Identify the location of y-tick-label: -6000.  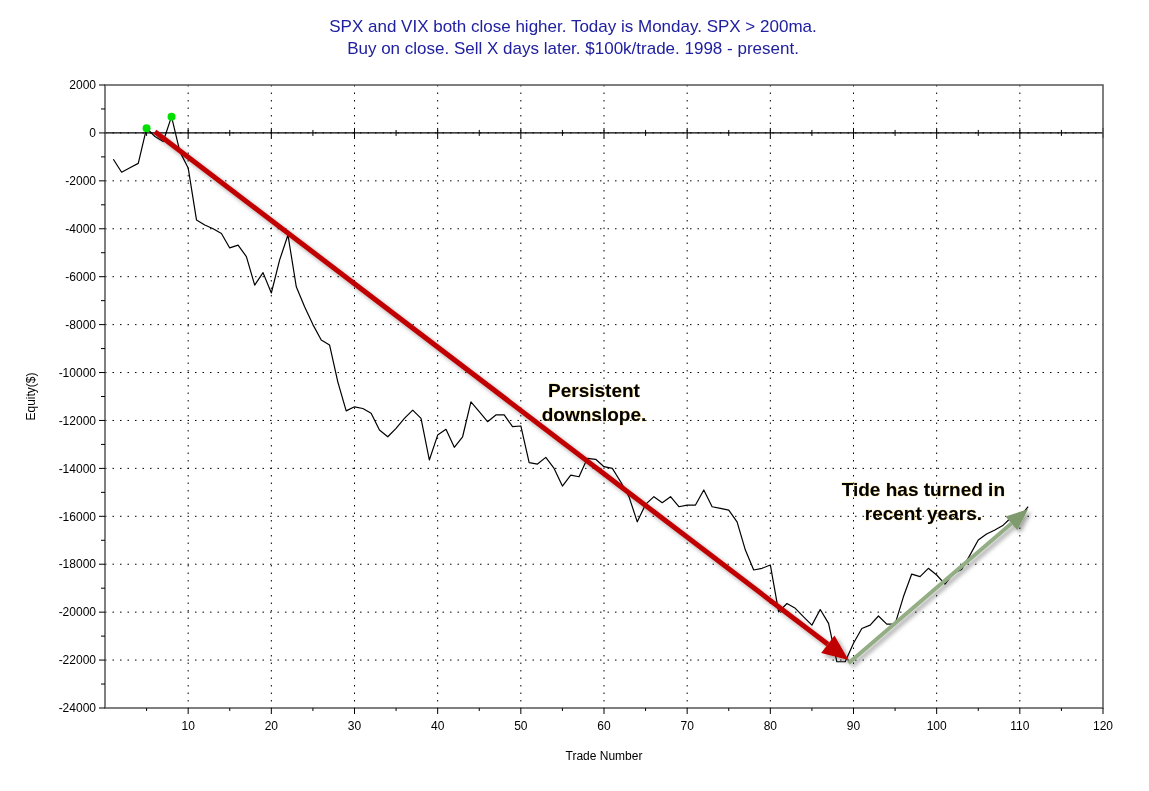
(81, 276).